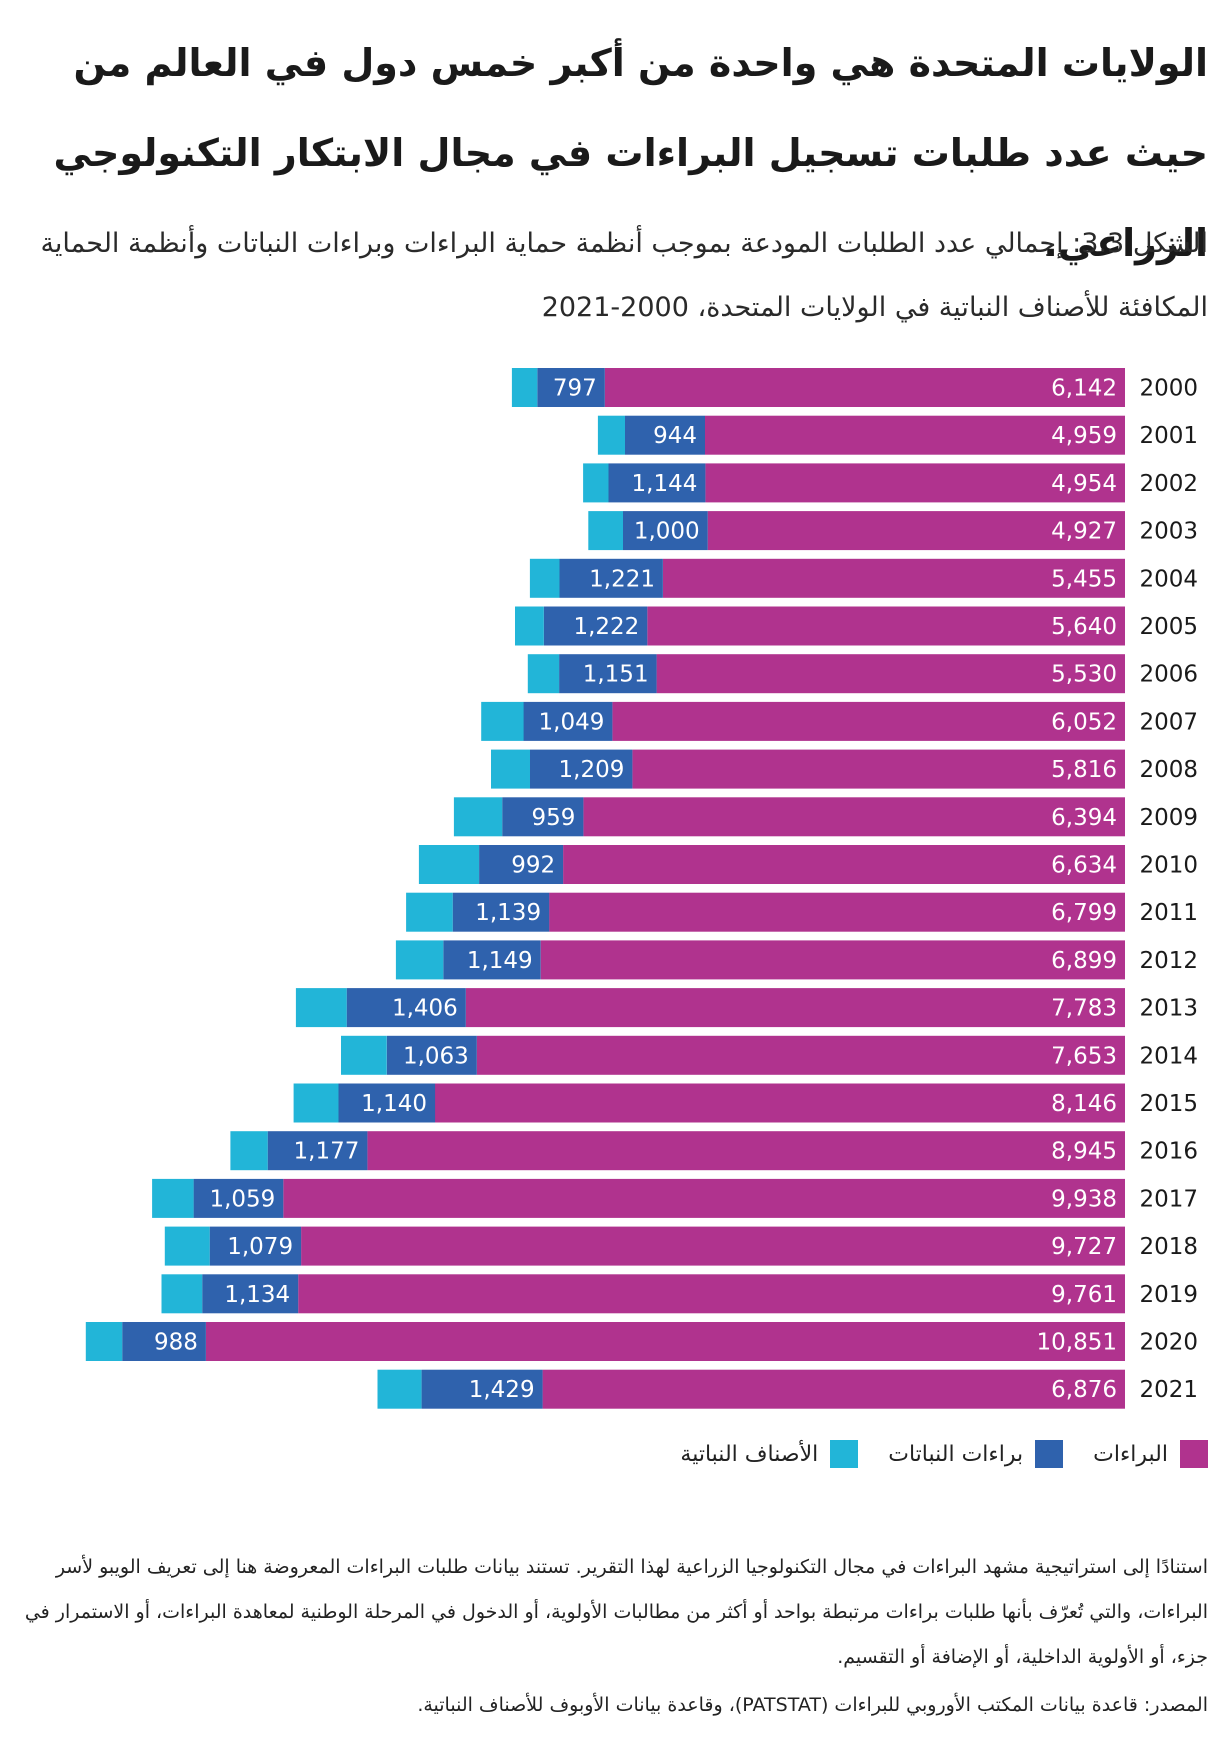 The width and height of the screenshot is (1220, 1758). Describe the element at coordinates (915, 483) in the screenshot. I see `bar-patents-2002` at that location.